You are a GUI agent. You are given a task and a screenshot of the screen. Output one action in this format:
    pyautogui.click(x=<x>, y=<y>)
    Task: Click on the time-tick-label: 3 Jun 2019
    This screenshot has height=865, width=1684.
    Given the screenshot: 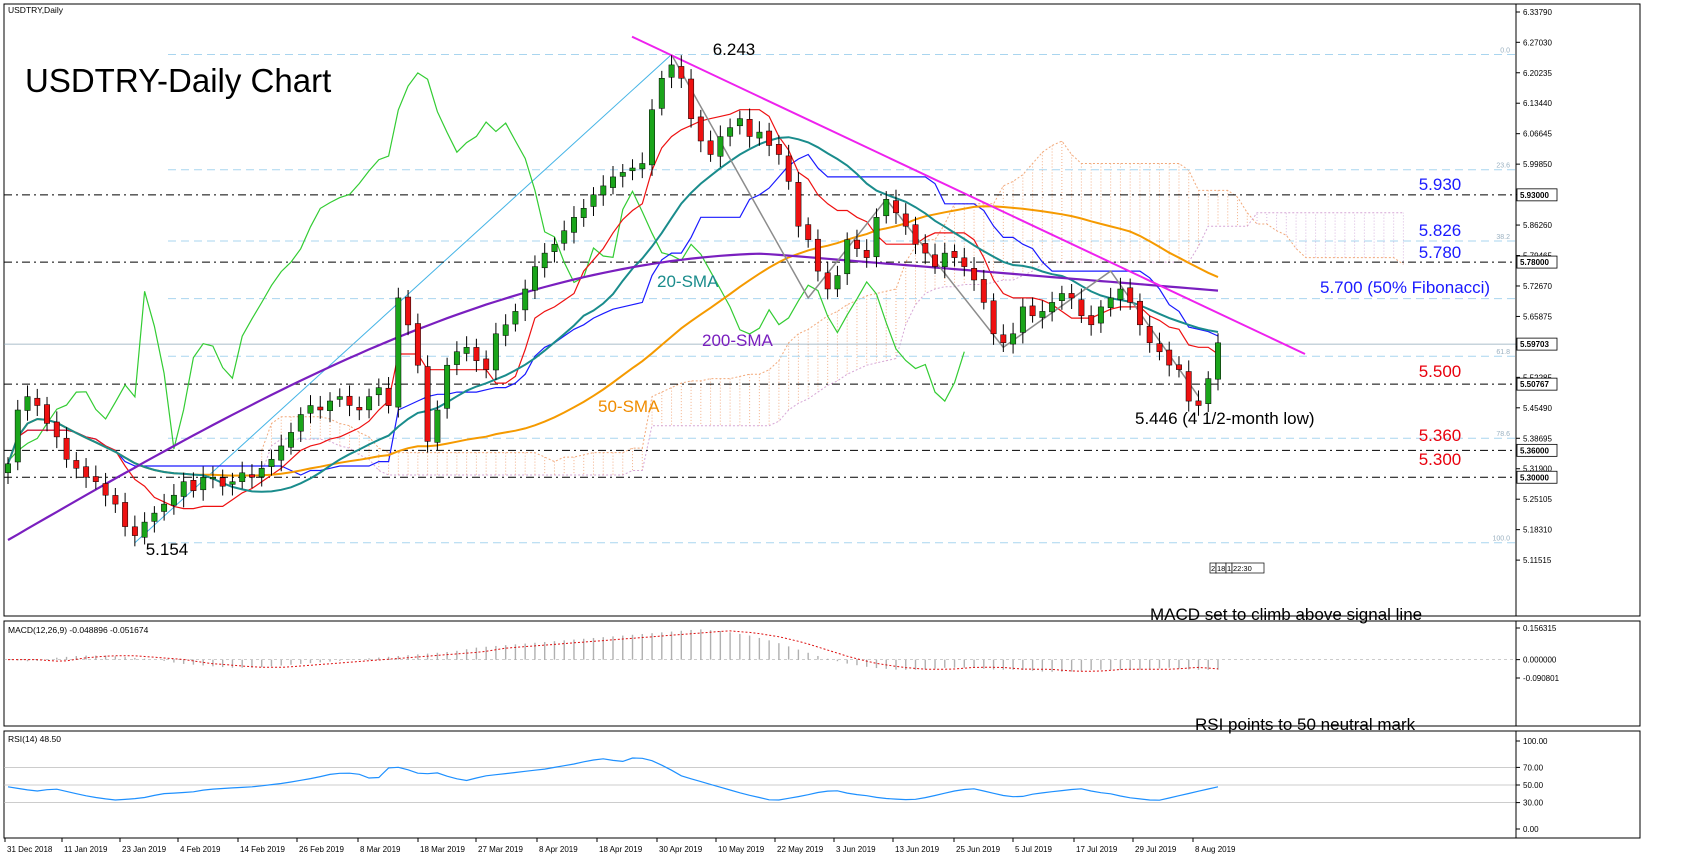 What is the action you would take?
    pyautogui.click(x=856, y=849)
    